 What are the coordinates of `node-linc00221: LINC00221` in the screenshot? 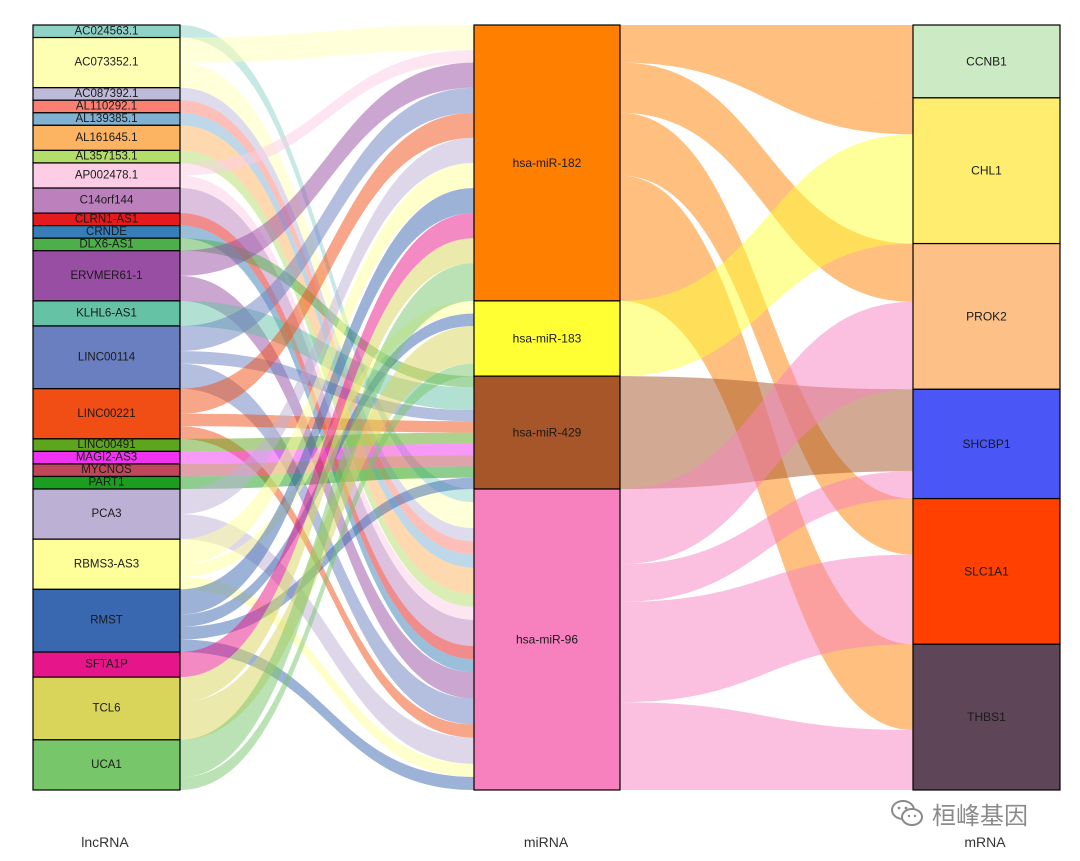 It's located at (106, 414).